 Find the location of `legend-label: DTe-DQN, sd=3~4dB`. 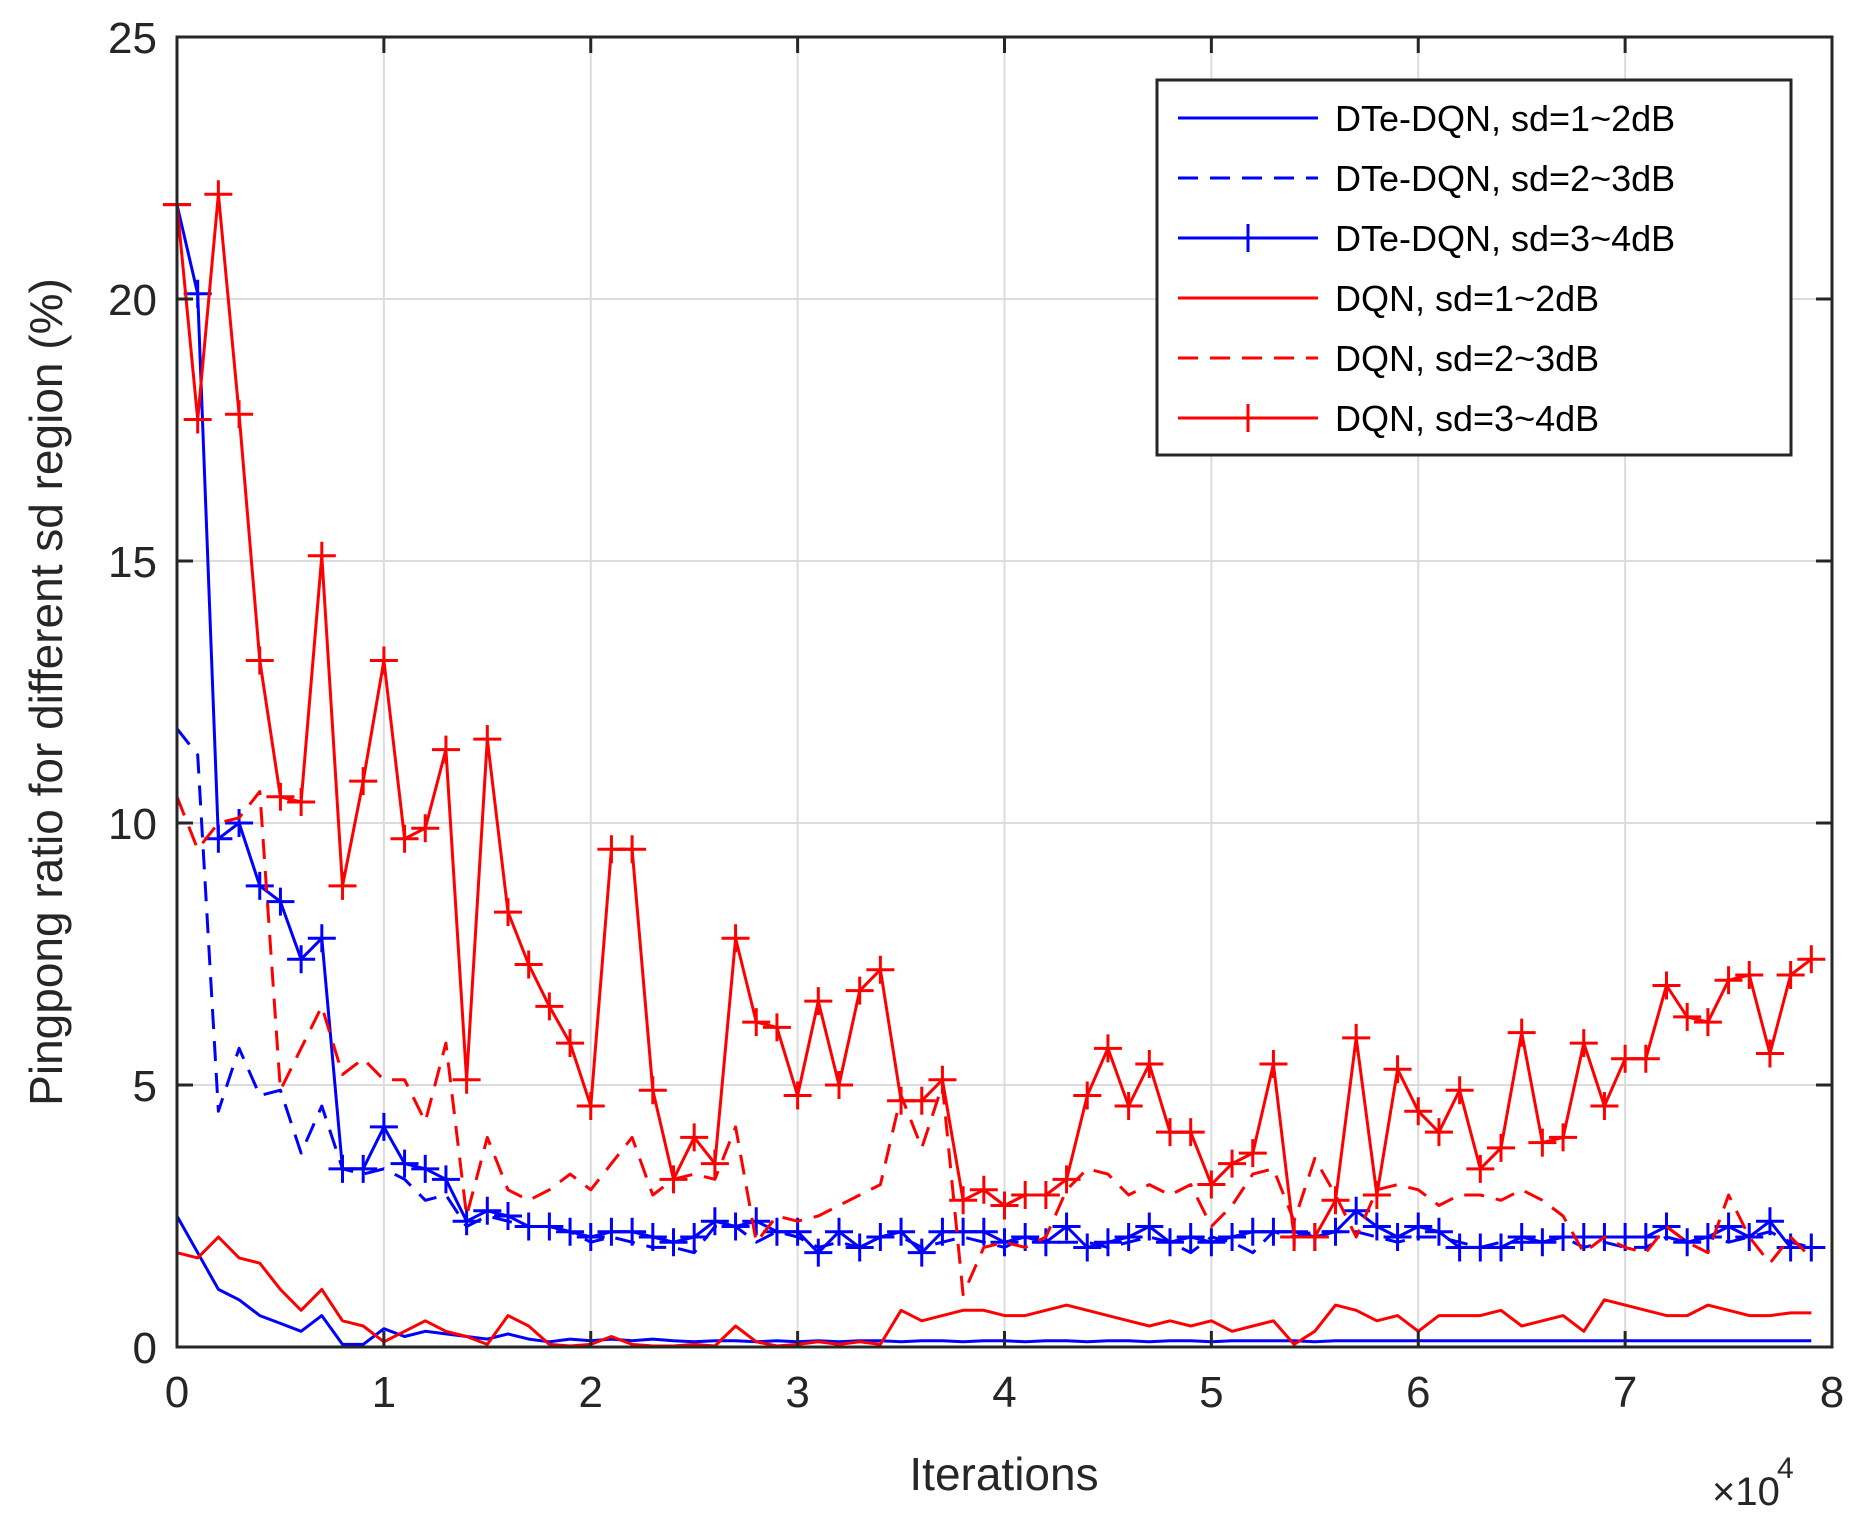

legend-label: DTe-DQN, sd=3~4dB is located at coordinates (1505, 238).